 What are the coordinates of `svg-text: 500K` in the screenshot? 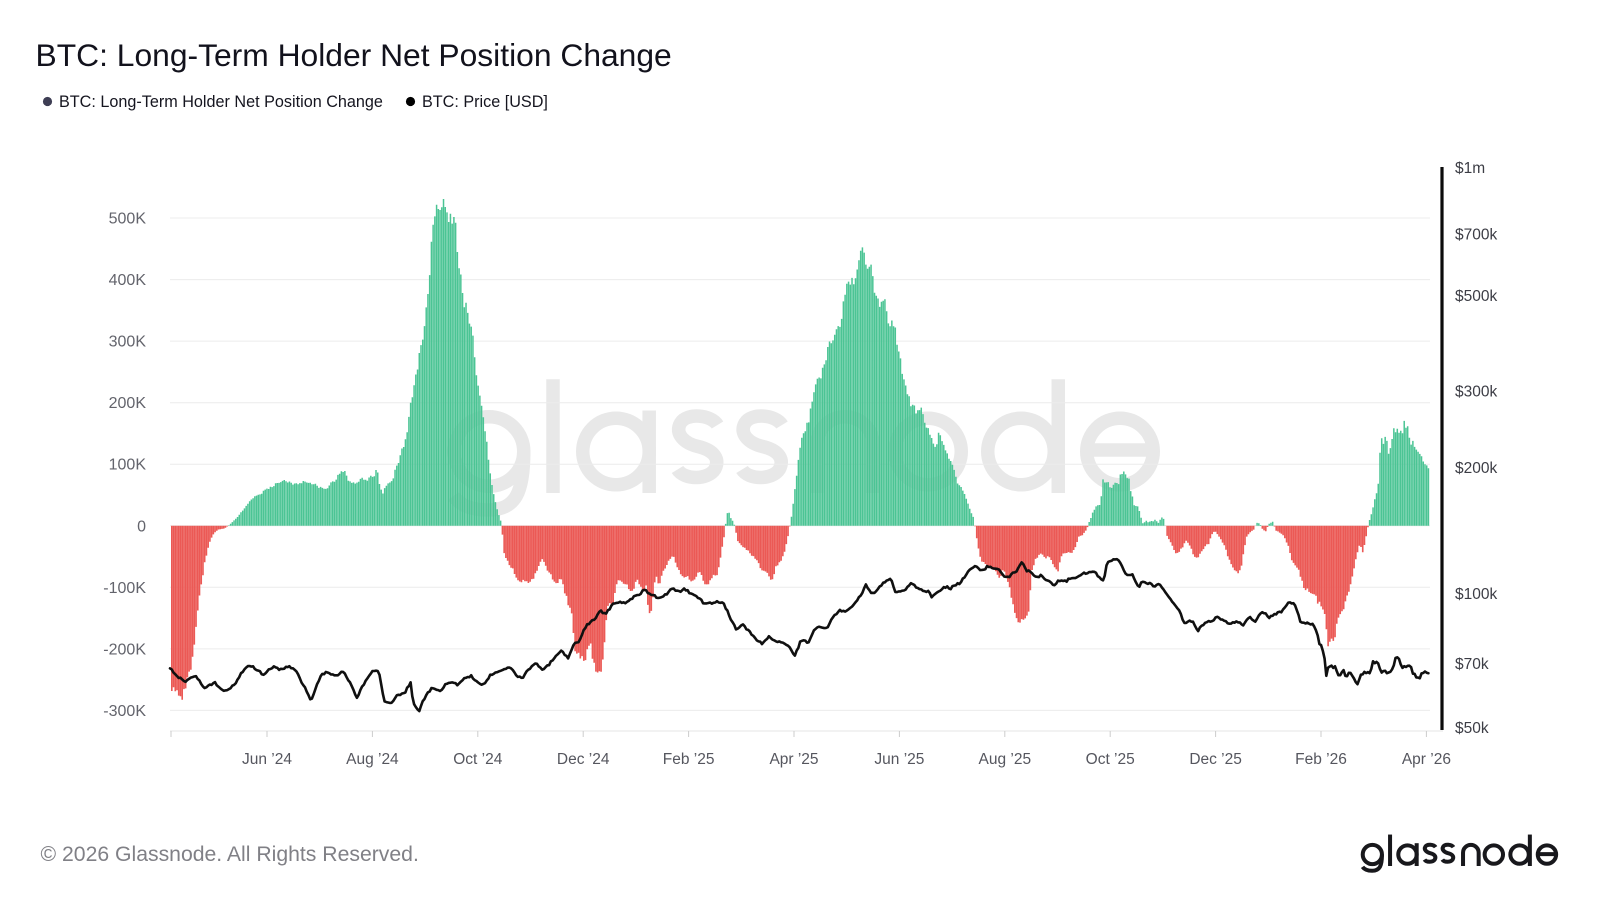 It's located at (128, 219).